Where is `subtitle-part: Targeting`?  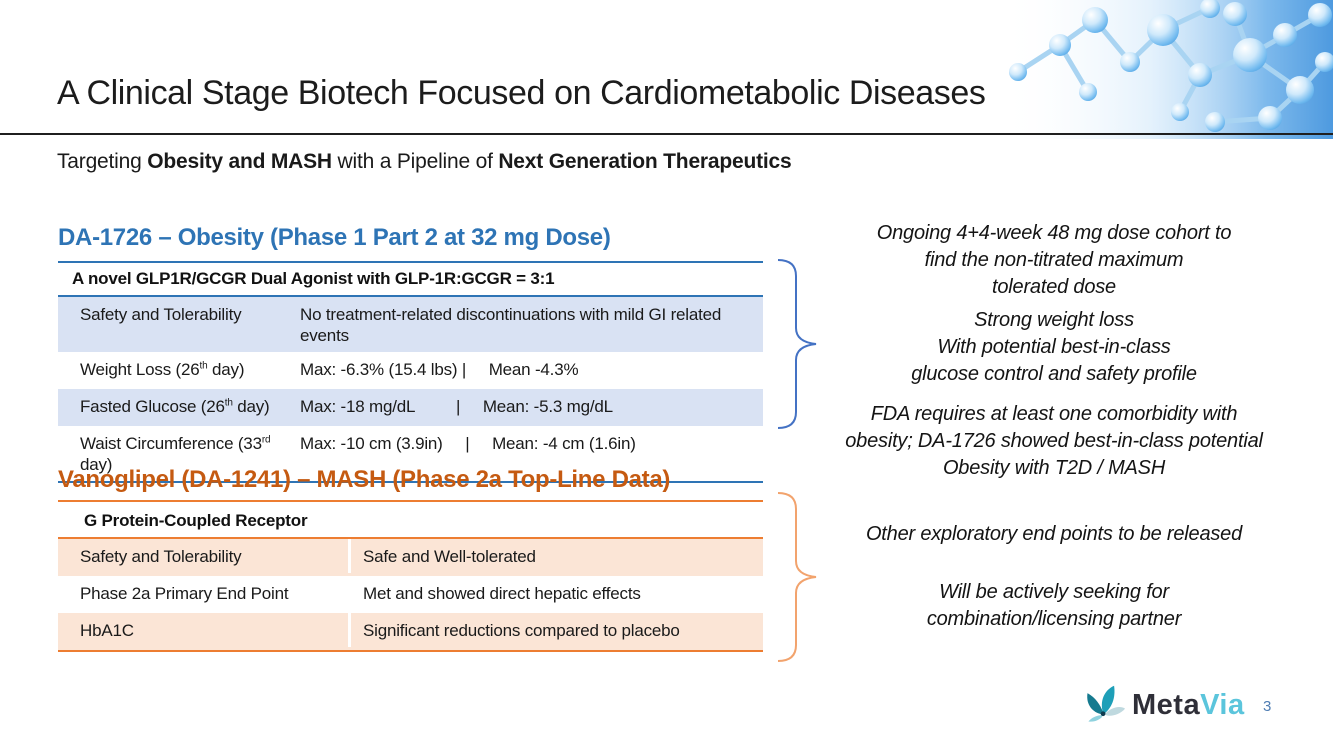
subtitle-part: Targeting is located at coordinates (102, 161).